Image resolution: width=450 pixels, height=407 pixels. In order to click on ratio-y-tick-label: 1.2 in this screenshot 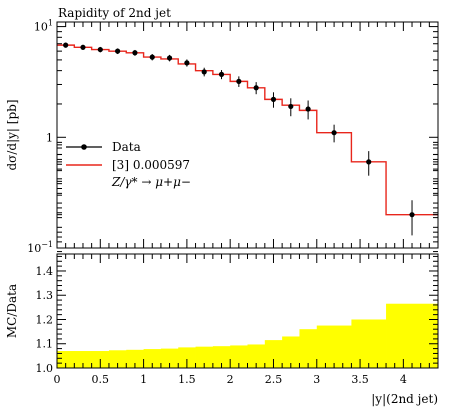, I will do `click(45, 319)`.